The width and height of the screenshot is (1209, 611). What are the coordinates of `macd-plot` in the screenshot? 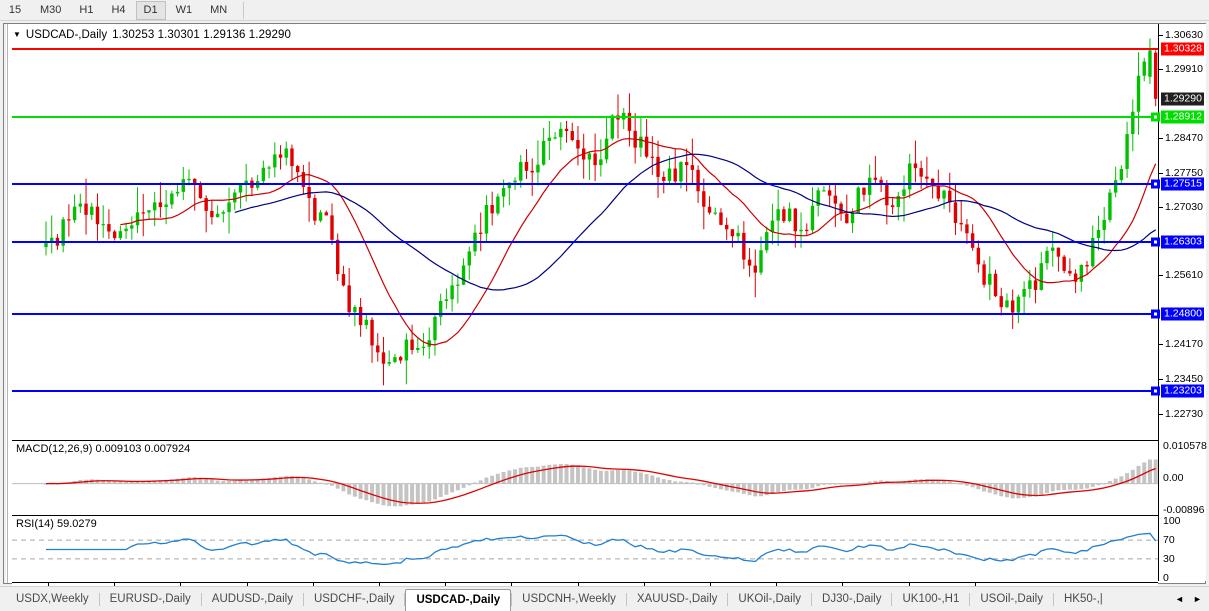 It's located at (585, 483).